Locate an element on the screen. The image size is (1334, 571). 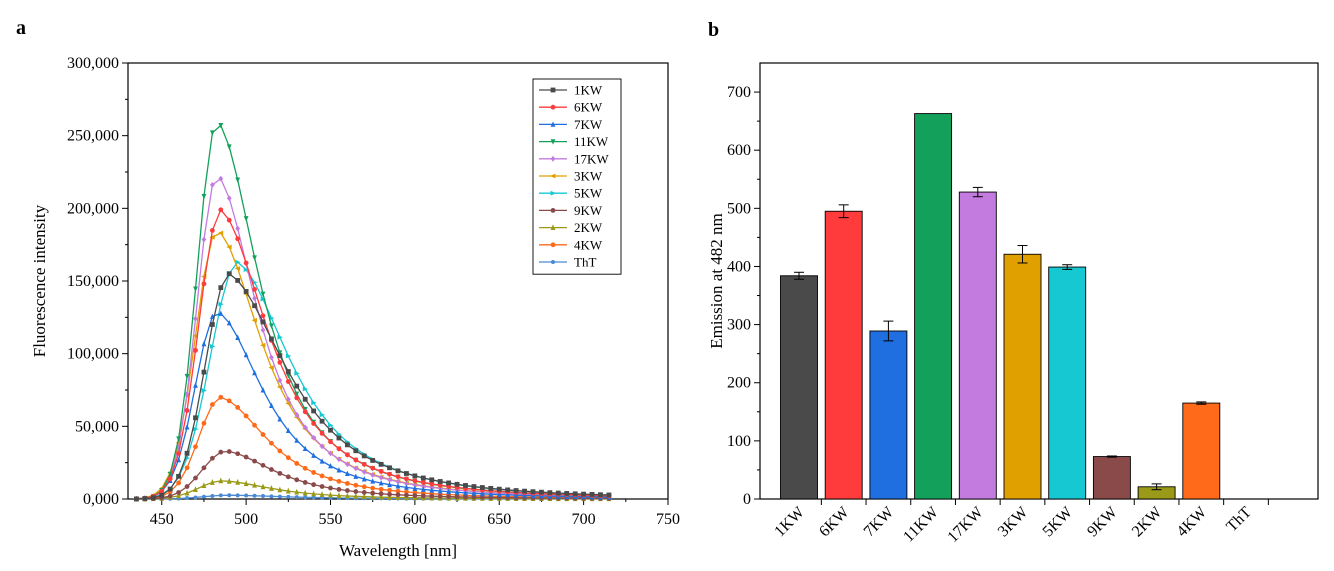
bar-11KW is located at coordinates (933, 306).